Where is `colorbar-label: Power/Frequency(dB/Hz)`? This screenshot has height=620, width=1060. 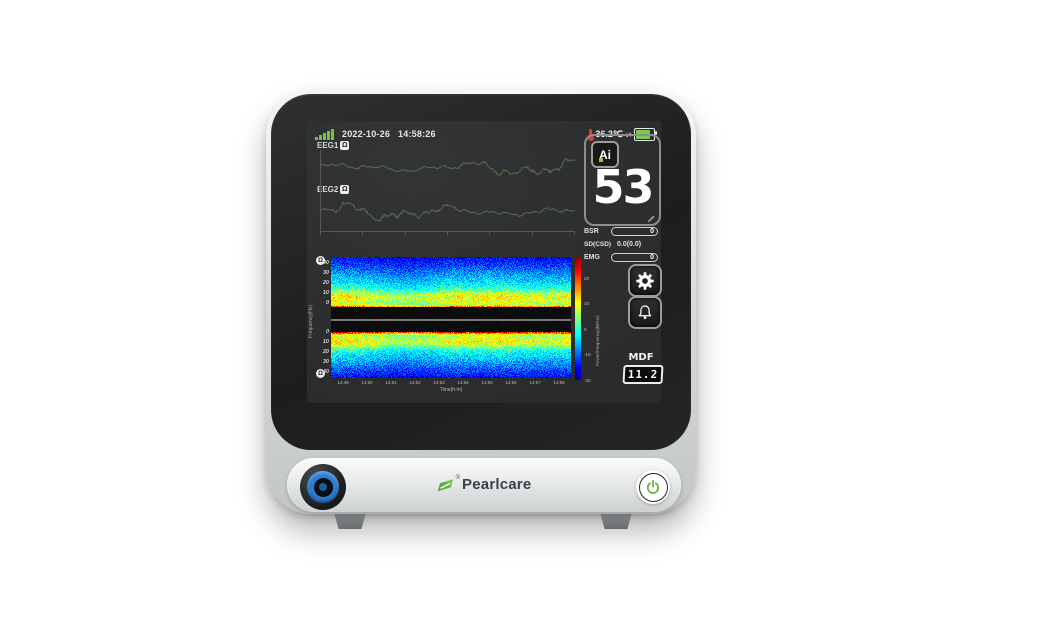
colorbar-label: Power/Frequency(dB/Hz) is located at coordinates (597, 341).